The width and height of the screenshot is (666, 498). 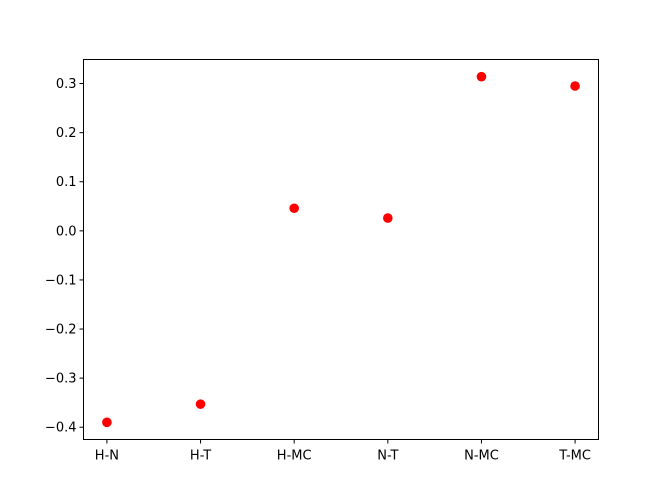 I want to click on y-tick-label: 0.3, so click(x=66, y=84).